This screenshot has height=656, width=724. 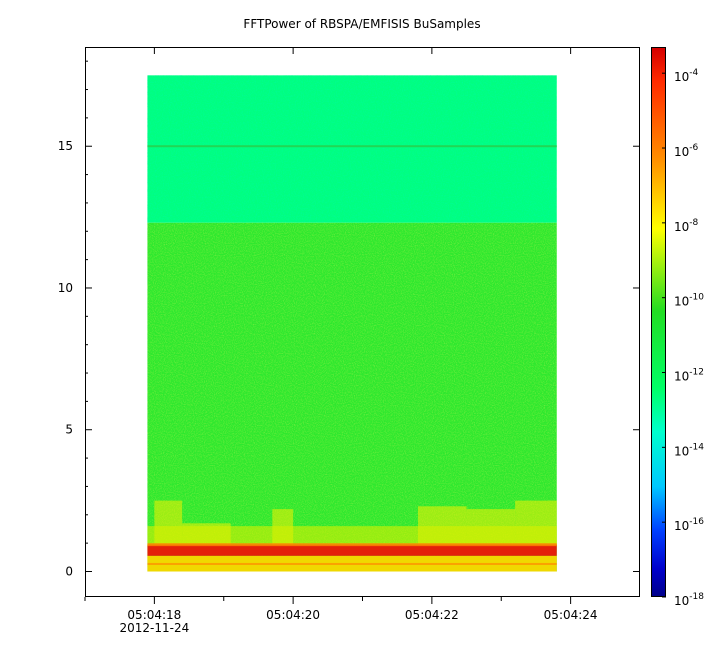 I want to click on x-tick-label: 05:04:20, so click(x=293, y=615).